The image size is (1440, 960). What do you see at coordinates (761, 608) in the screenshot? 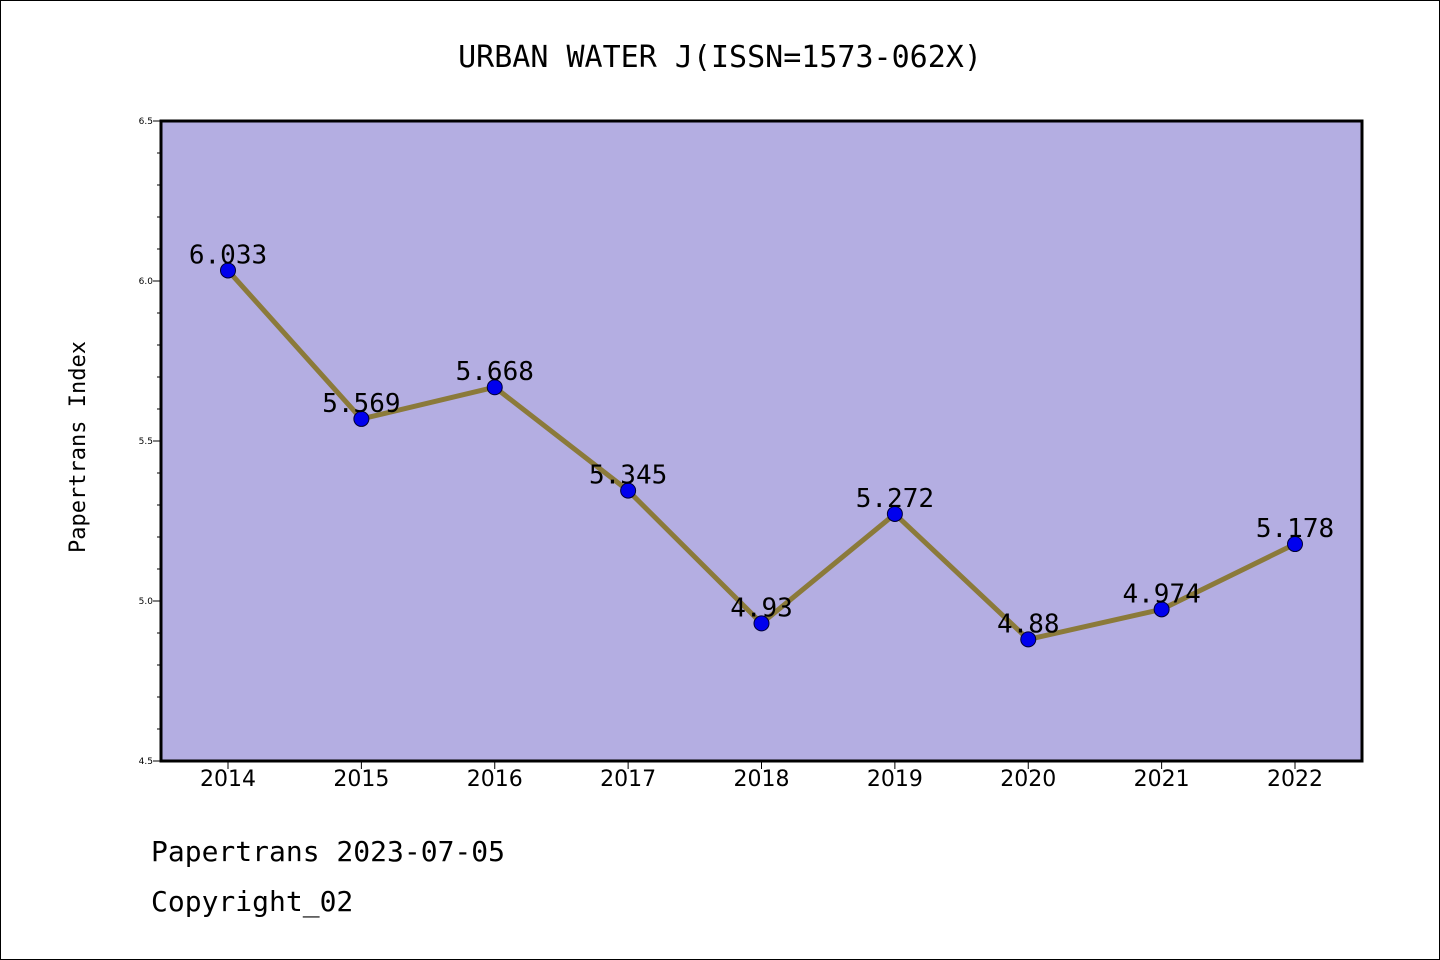
I see `data-label: 4.93` at bounding box center [761, 608].